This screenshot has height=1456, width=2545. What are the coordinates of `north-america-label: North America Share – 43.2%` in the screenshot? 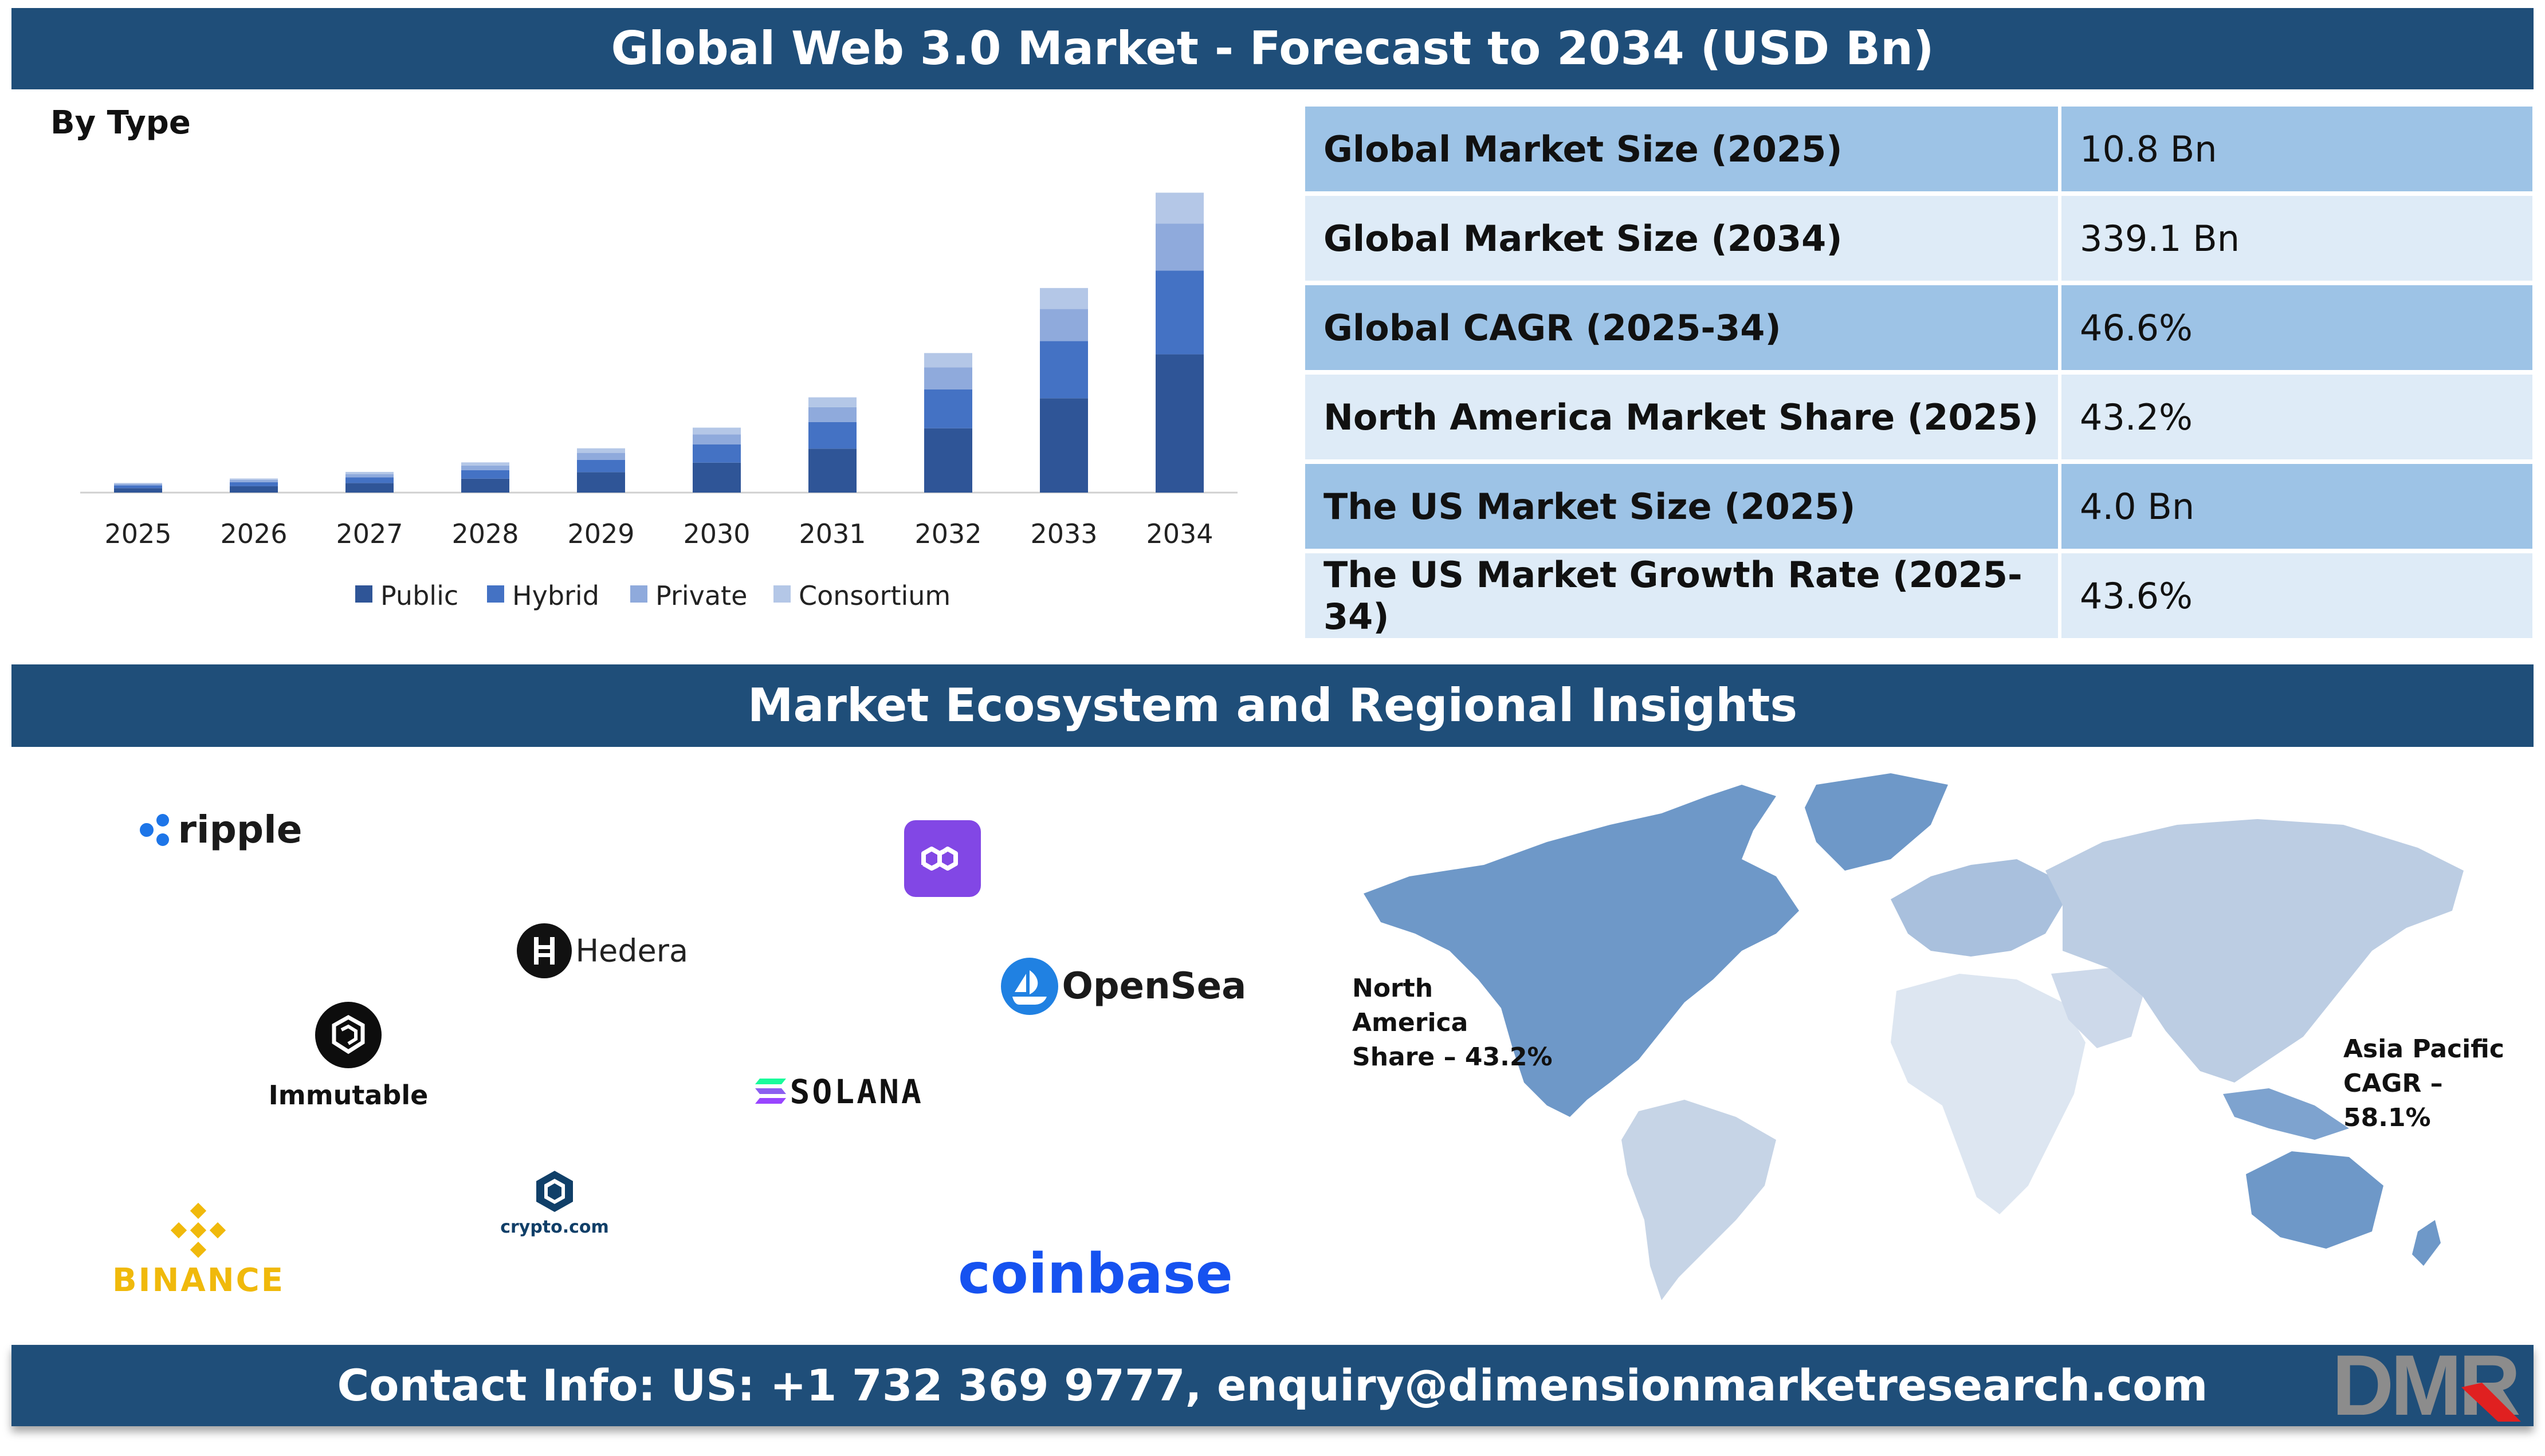 It's located at (1452, 1023).